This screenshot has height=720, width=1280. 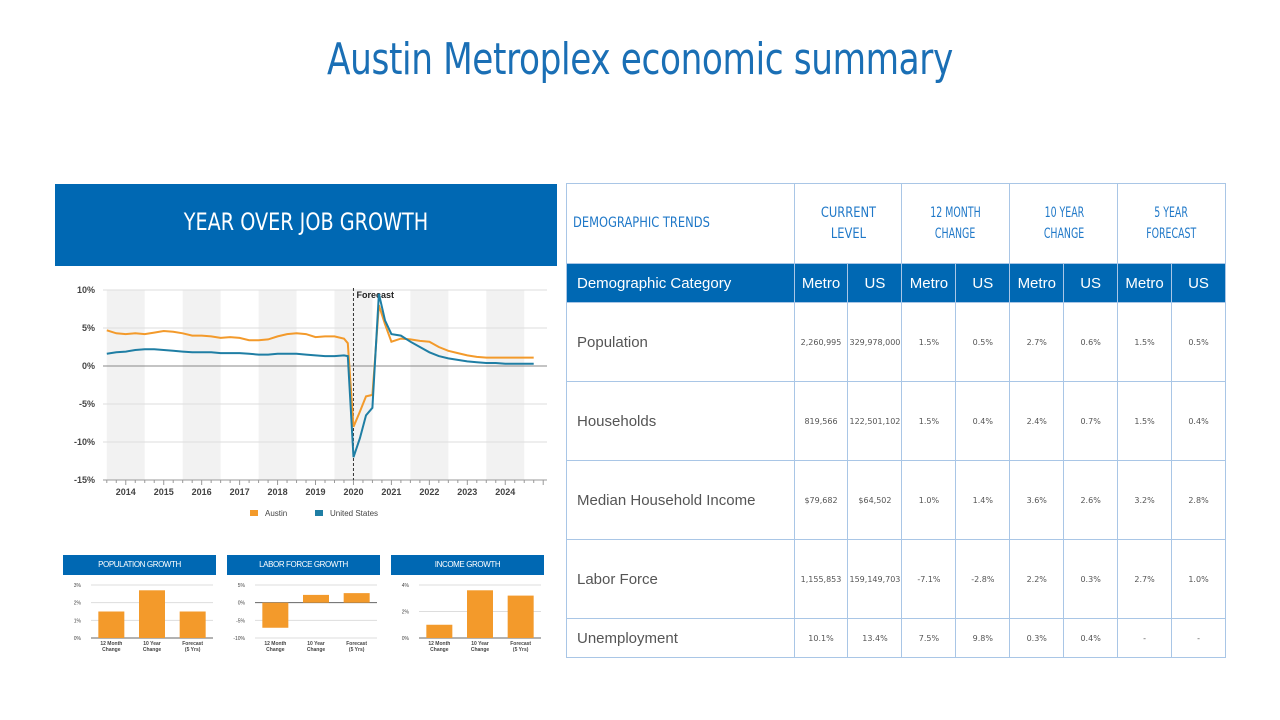 I want to click on table-row: Unemployment 10.1% 13.4% 7.5% 9.8% 0.3% 0.4% - -, so click(x=896, y=638).